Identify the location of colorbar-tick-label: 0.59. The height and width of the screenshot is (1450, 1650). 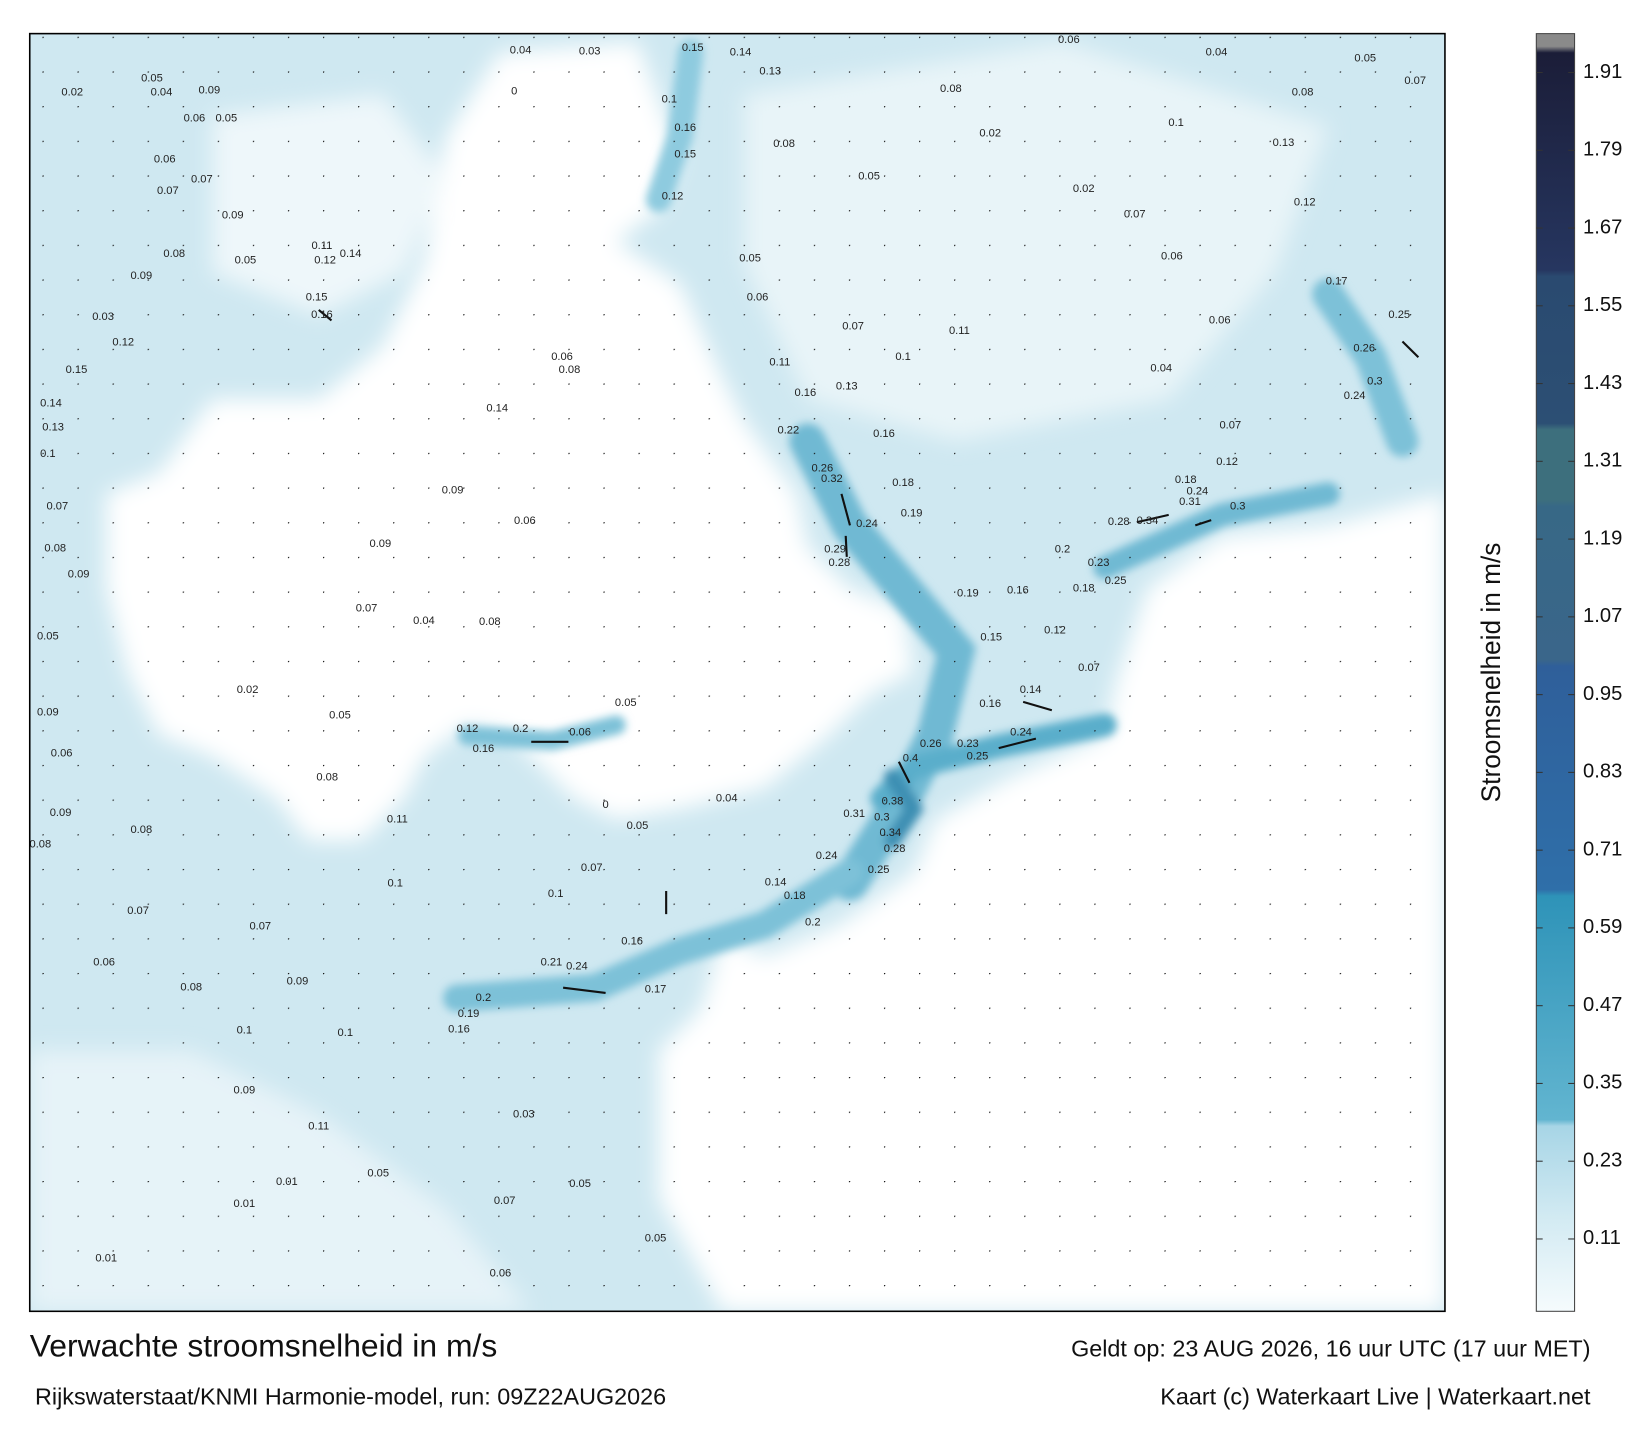
(1602, 927).